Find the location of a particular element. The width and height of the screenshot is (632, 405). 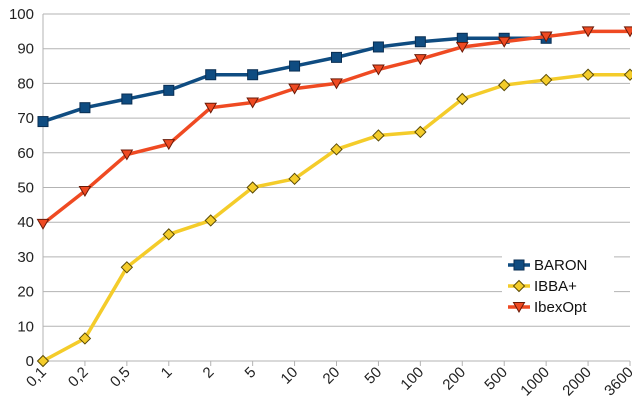

x-tick-label: 500 is located at coordinates (496, 379).